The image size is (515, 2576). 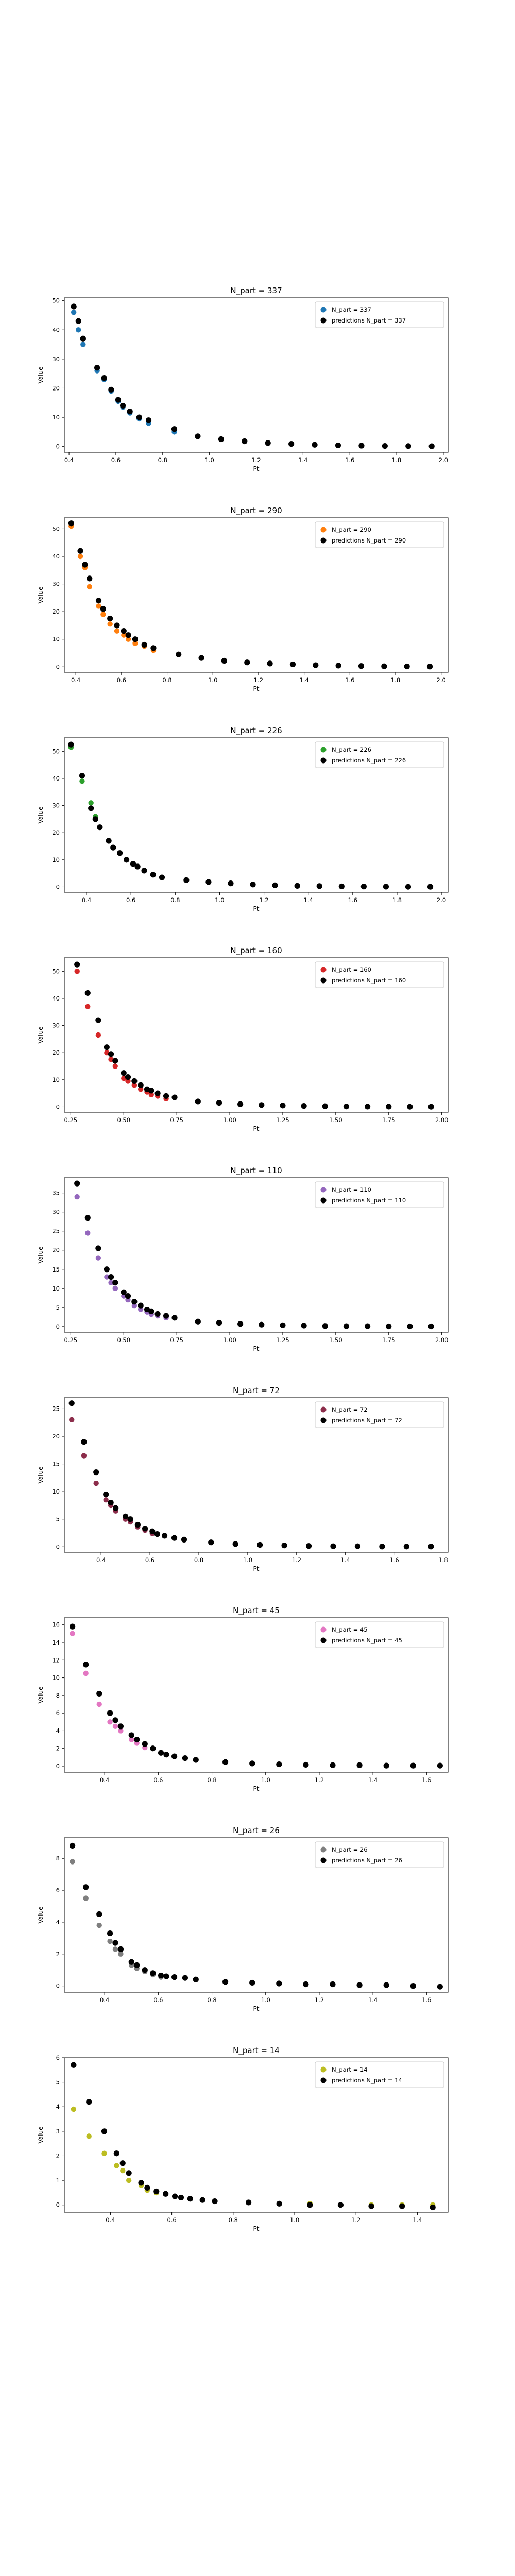 I want to click on y-tick-label: 40, so click(x=56, y=329).